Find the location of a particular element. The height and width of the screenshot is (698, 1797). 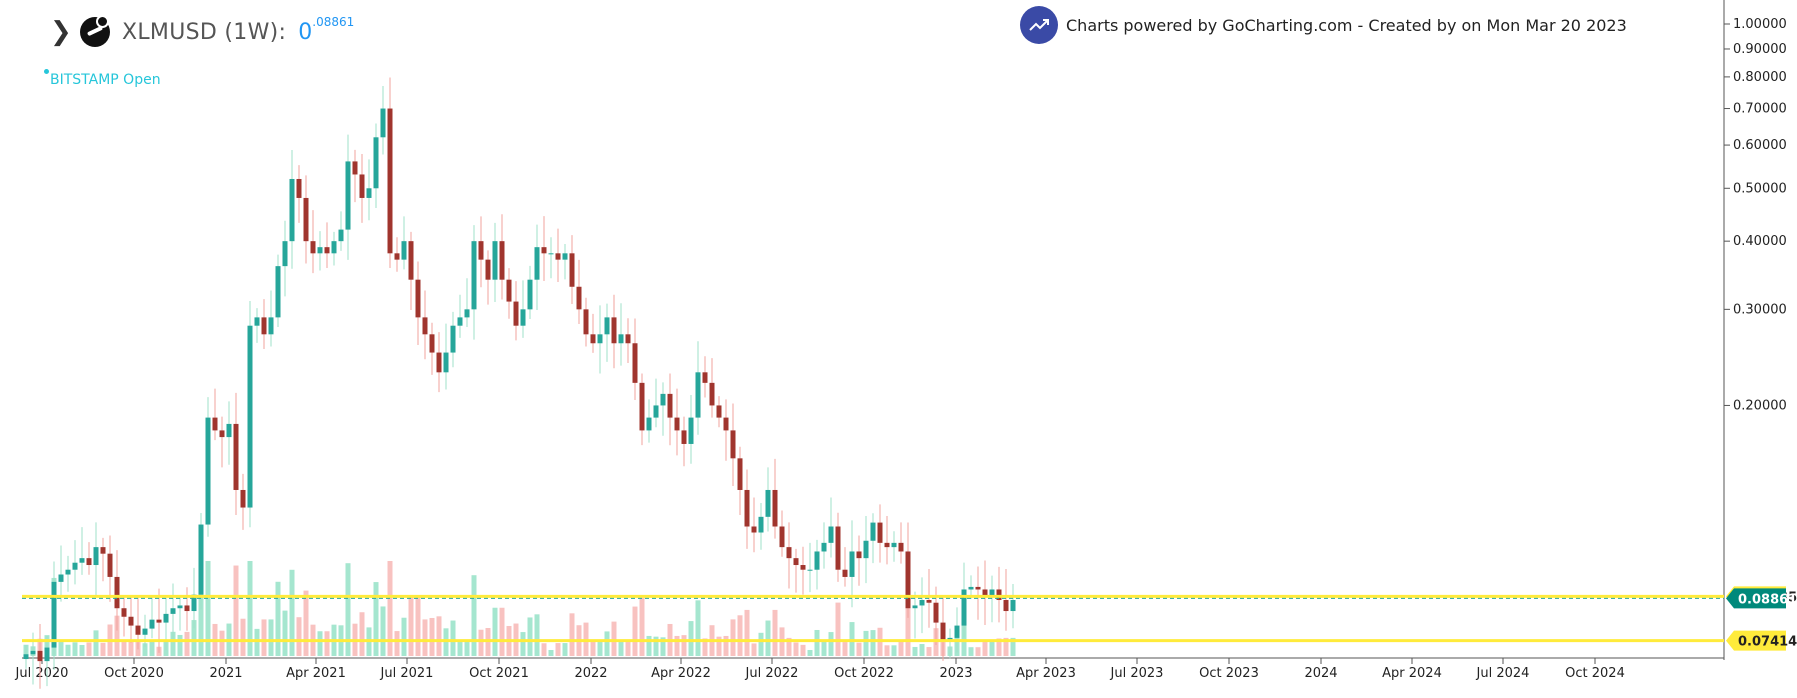

last-price-main: 0 is located at coordinates (305, 32).